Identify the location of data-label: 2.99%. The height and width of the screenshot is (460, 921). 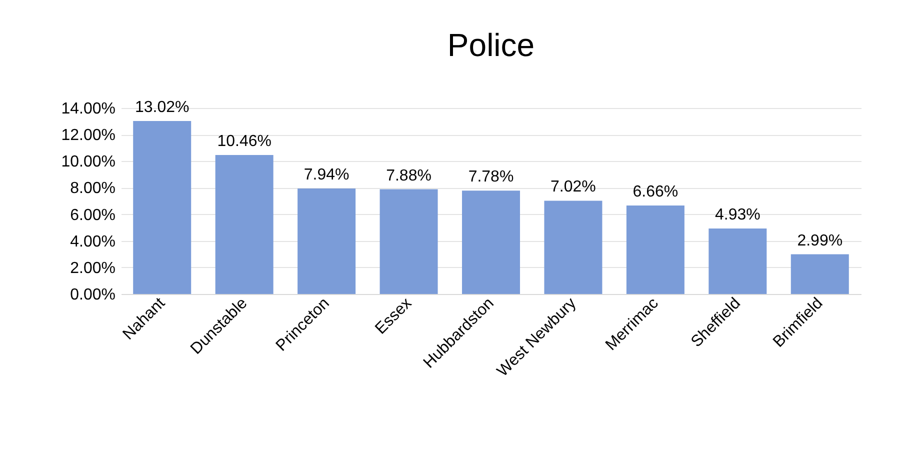
(820, 241).